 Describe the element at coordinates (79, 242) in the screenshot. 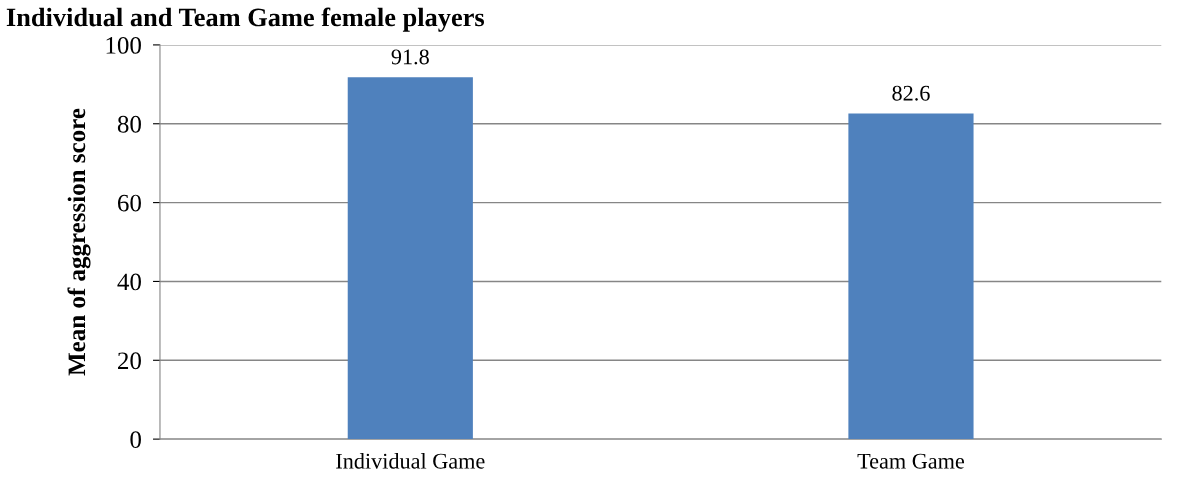

I see `y-axis-title: Mean of aggression score` at that location.